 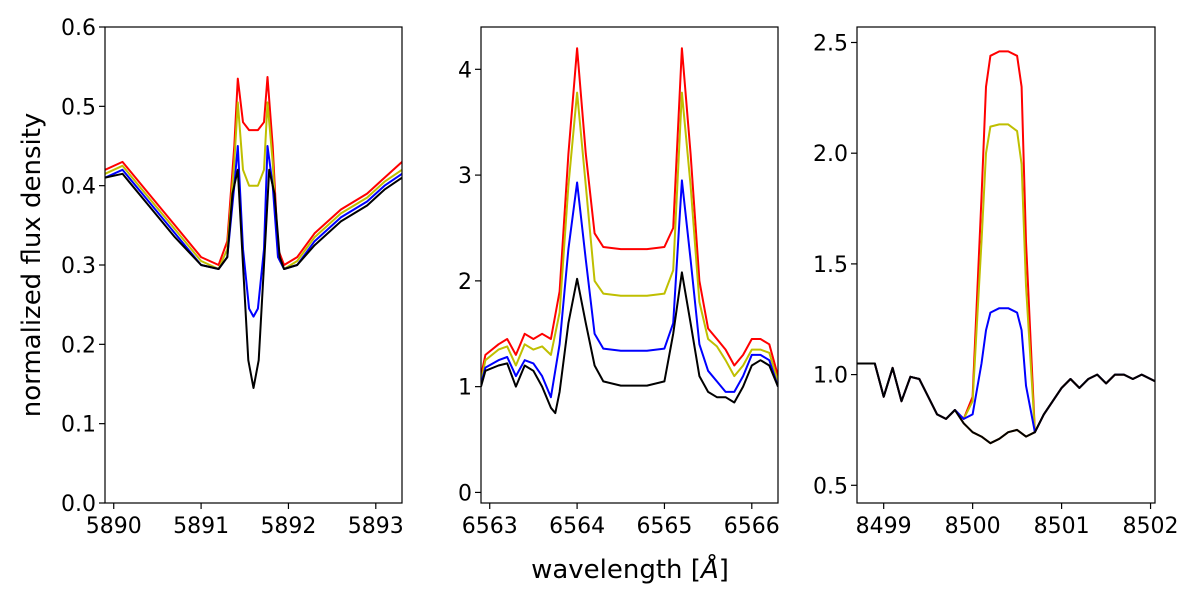 I want to click on y-tick-label-right: 1.0, so click(x=830, y=376).